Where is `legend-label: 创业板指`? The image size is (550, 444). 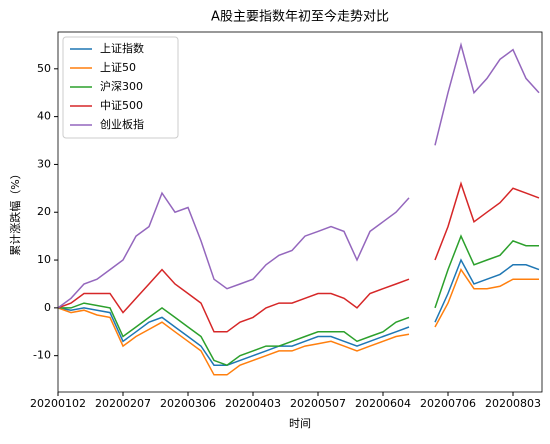 legend-label: 创业板指 is located at coordinates (122, 124).